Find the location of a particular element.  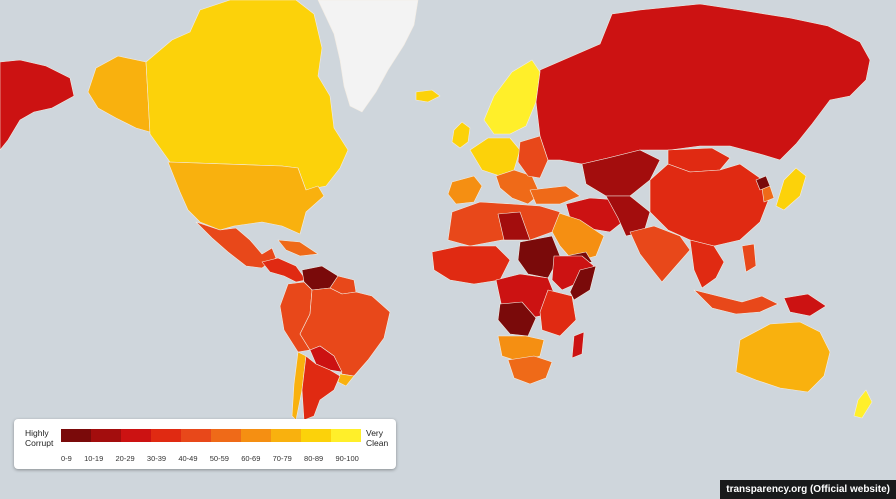

somalia is located at coordinates (583, 283).